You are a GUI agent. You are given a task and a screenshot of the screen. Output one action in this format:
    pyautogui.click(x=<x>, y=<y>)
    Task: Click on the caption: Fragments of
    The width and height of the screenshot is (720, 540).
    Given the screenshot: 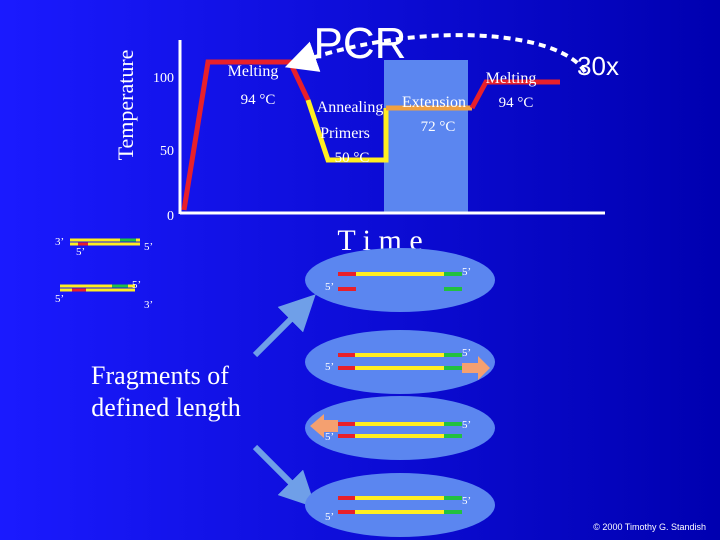 What is the action you would take?
    pyautogui.click(x=160, y=375)
    